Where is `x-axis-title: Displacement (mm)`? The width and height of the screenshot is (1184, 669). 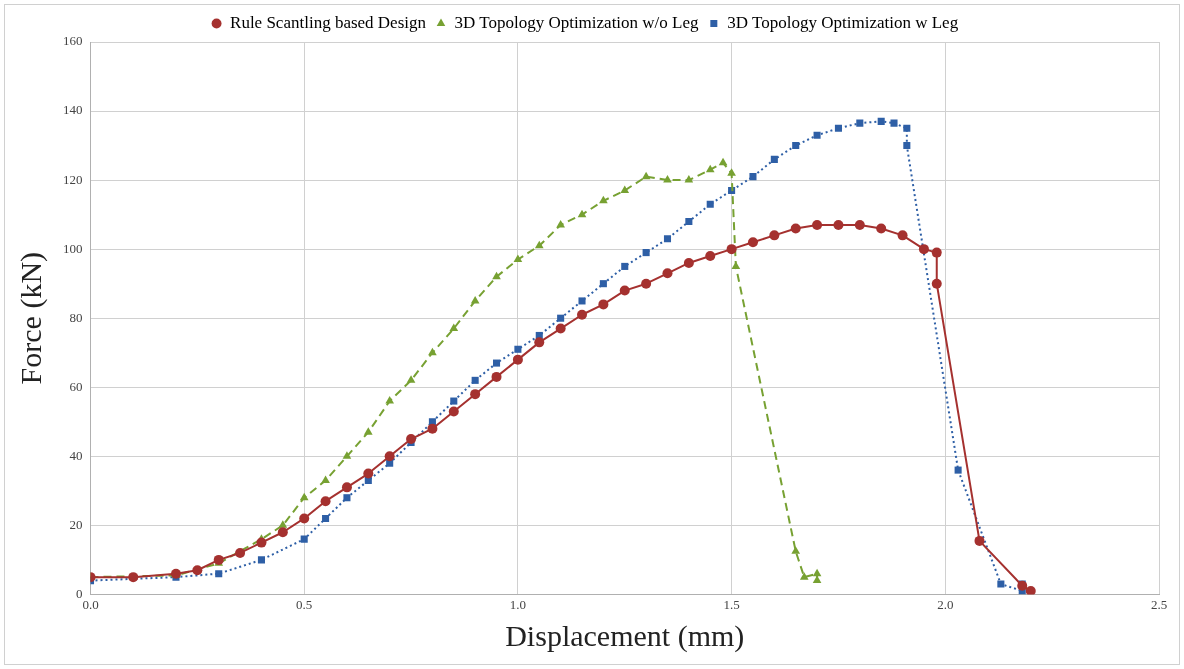
x-axis-title: Displacement (mm) is located at coordinates (625, 635).